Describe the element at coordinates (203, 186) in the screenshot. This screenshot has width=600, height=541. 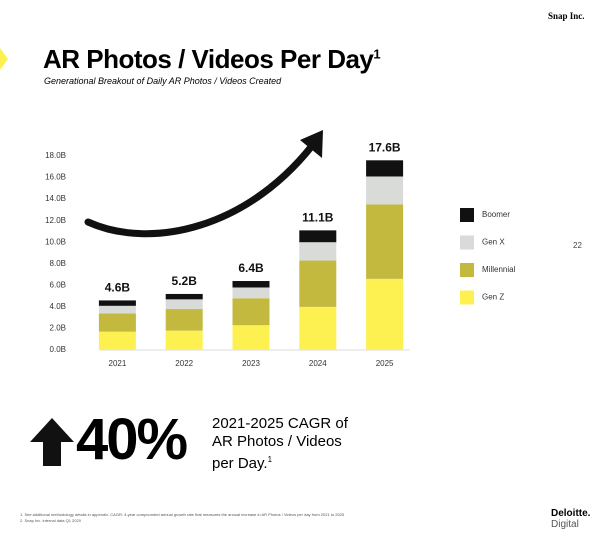
I see `growth-arrow` at that location.